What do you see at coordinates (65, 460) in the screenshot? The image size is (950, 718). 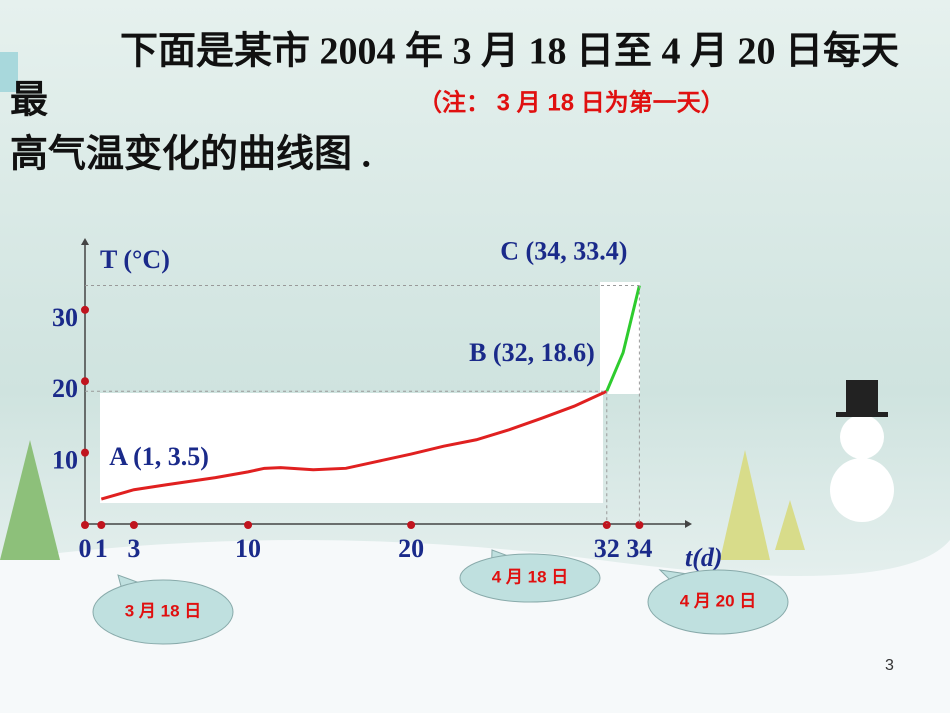 I see `y-tick-label: 10` at bounding box center [65, 460].